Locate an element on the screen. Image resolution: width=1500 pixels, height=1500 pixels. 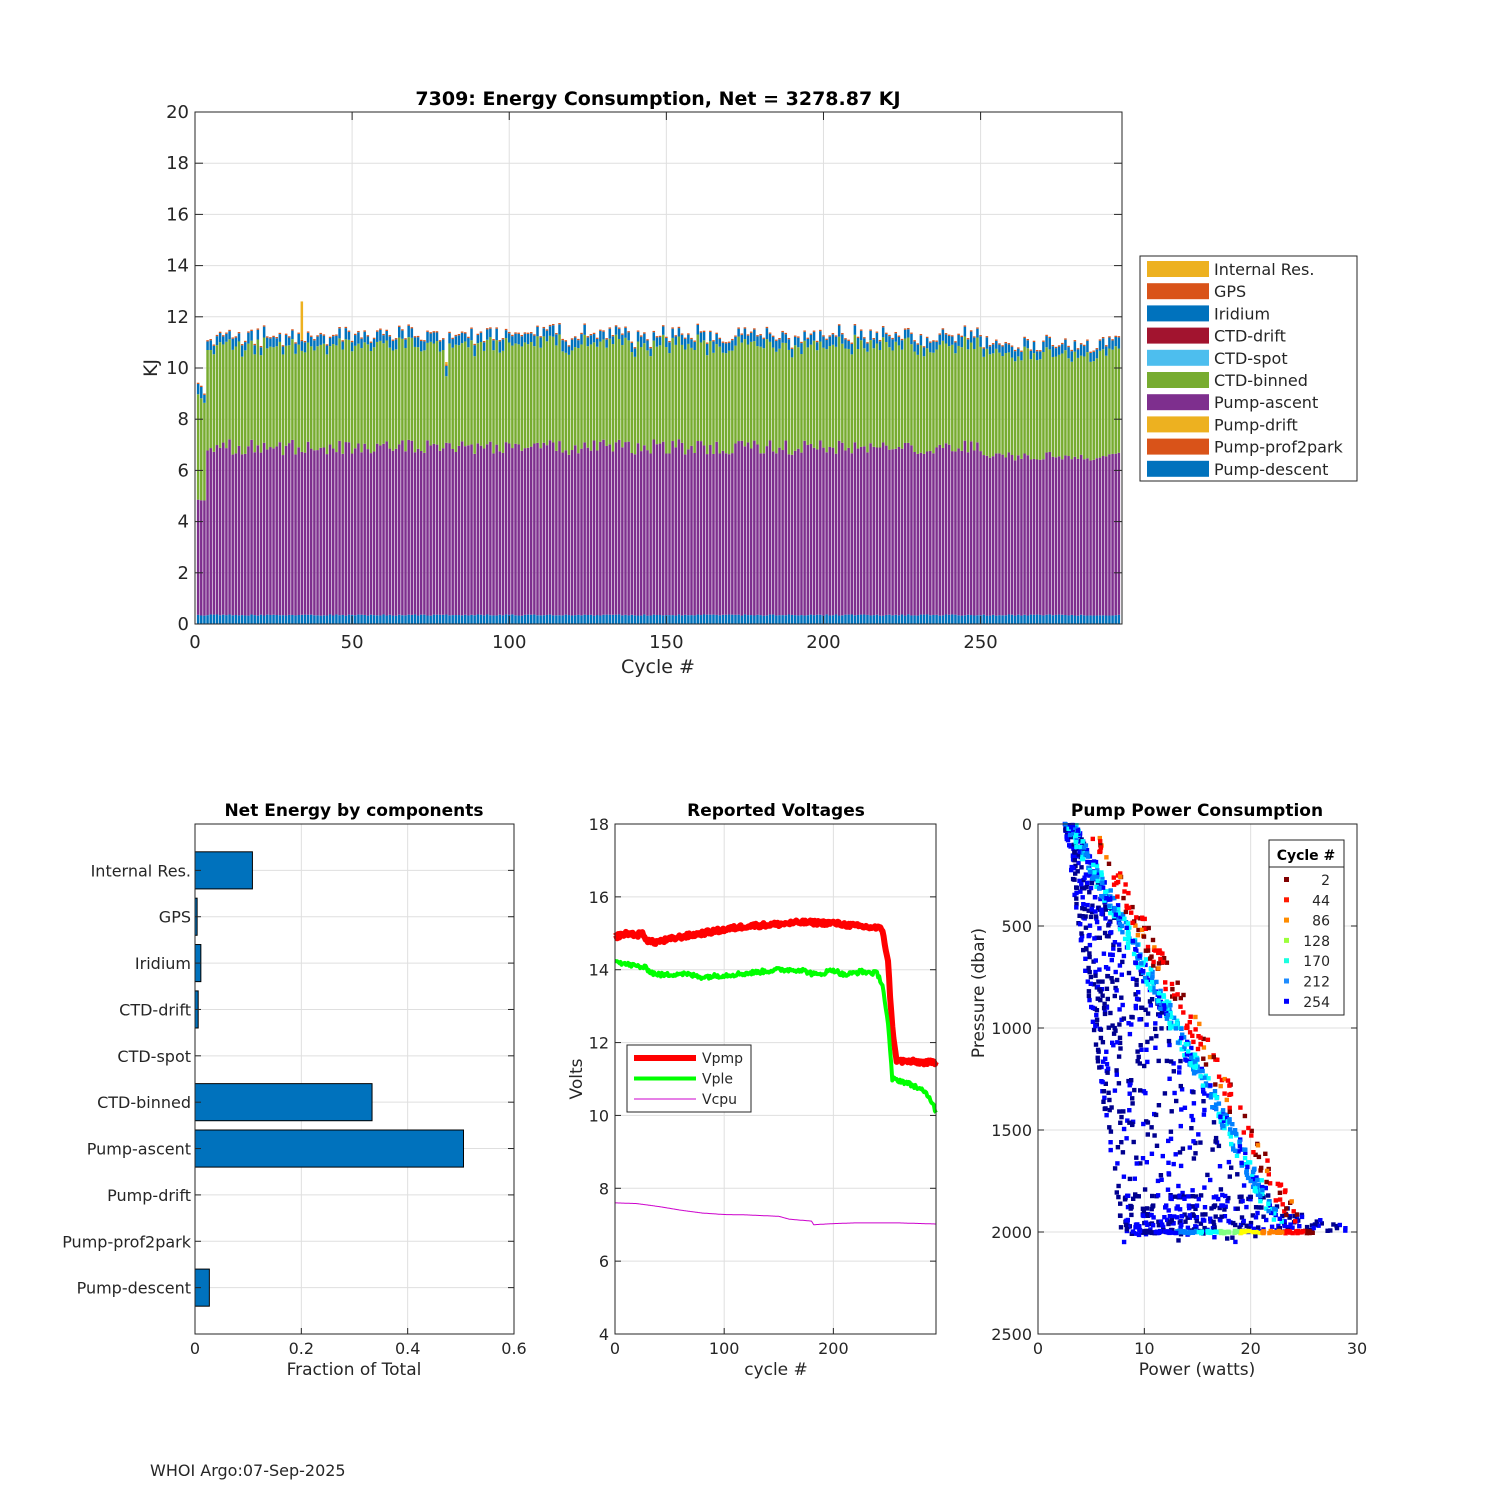
energy-legend-label: Pump-drift is located at coordinates (1256, 424).